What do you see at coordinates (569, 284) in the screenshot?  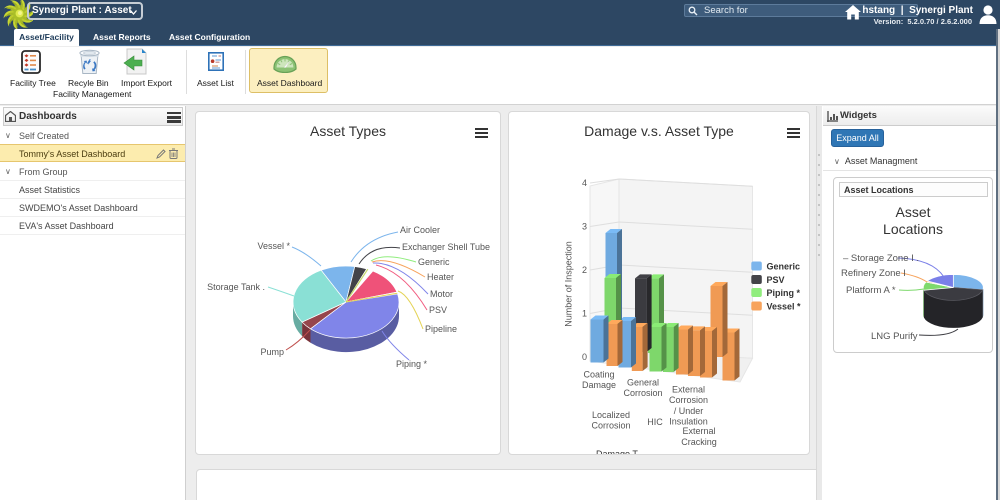 I see `svg-text: Number of Inspection` at bounding box center [569, 284].